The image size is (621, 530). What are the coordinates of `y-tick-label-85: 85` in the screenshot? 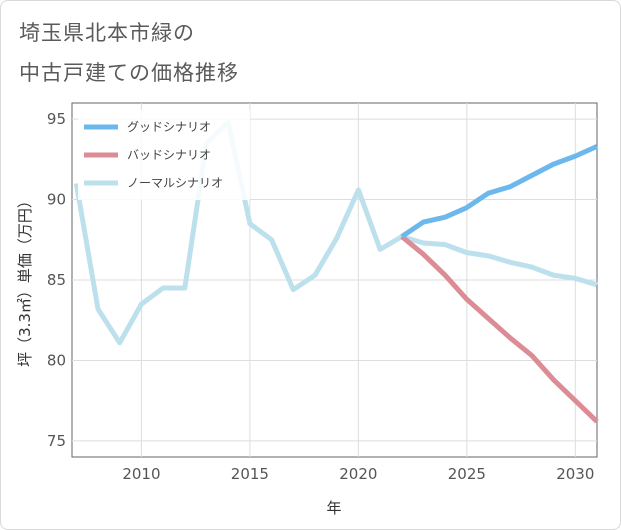 It's located at (56, 280).